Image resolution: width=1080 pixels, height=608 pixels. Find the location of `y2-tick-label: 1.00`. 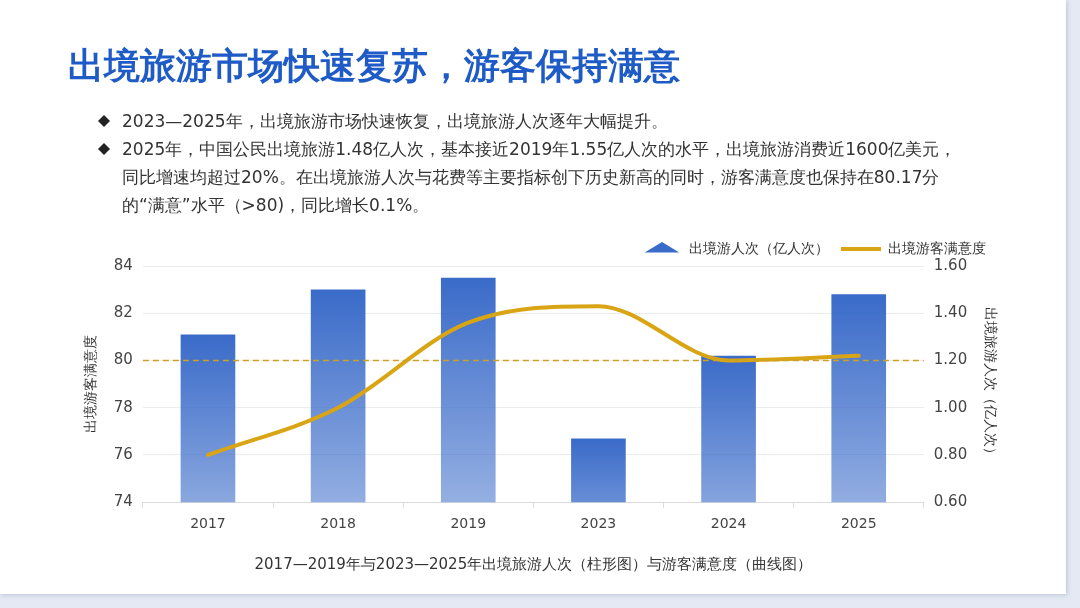

y2-tick-label: 1.00 is located at coordinates (950, 406).